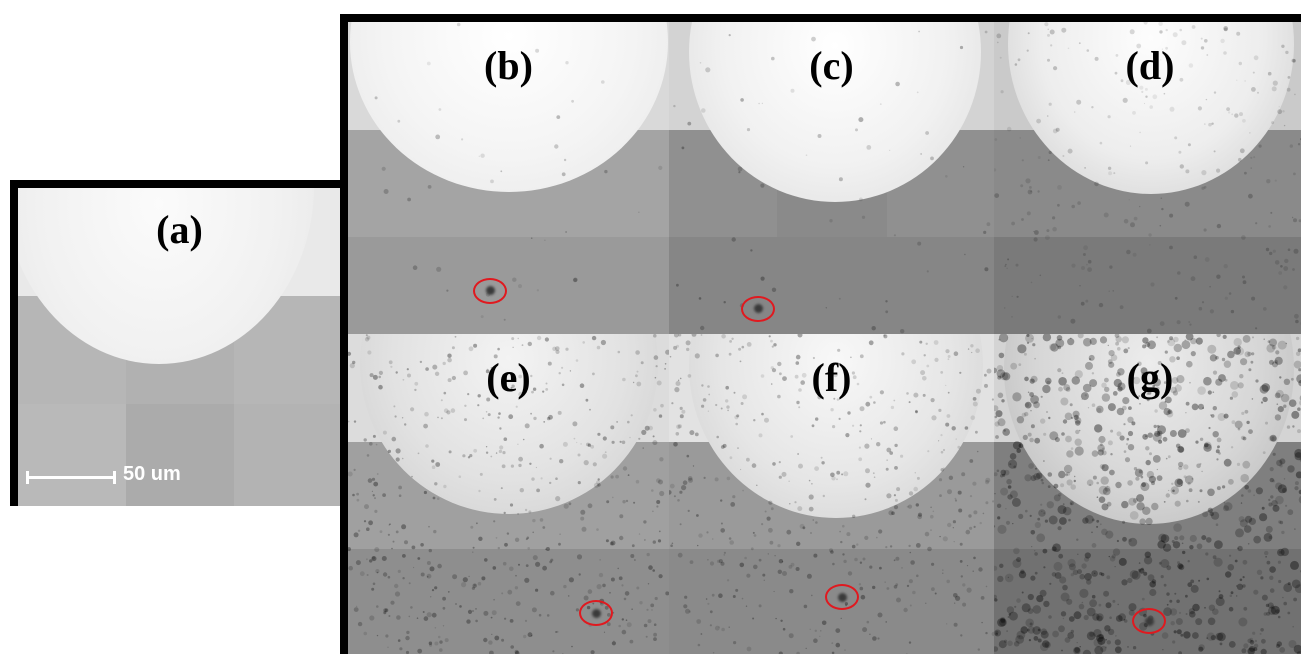 The height and width of the screenshot is (654, 1301). Describe the element at coordinates (71, 477) in the screenshot. I see `scale-bar` at that location.